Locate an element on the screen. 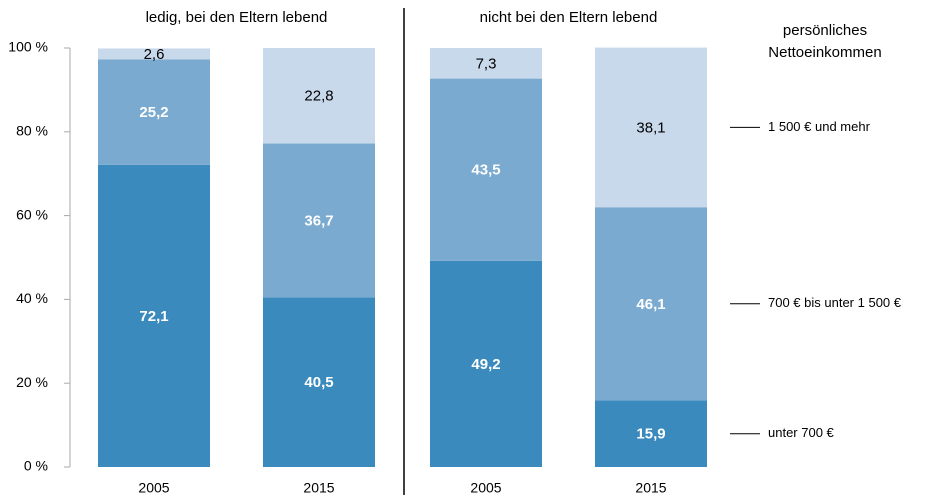 The height and width of the screenshot is (497, 942). y-tick-label: 80 % is located at coordinates (32, 131).